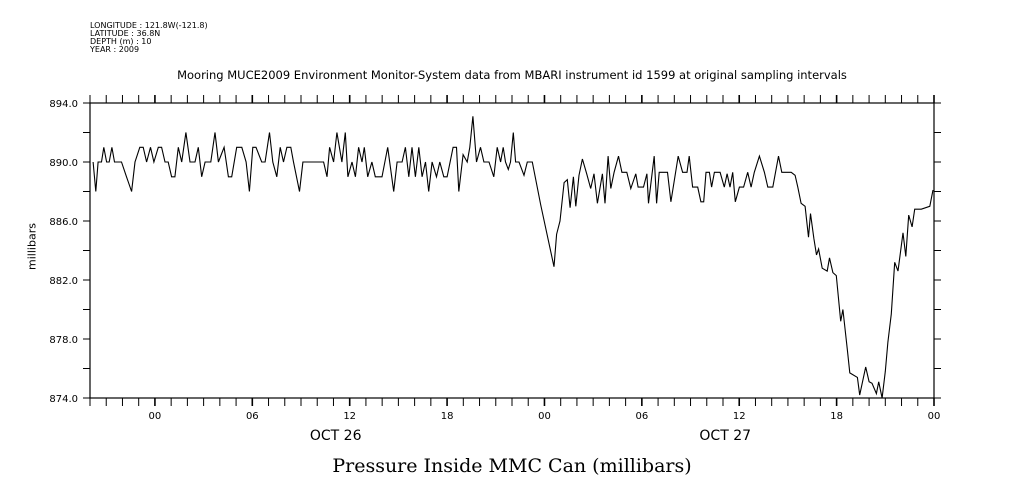 This screenshot has width=1009, height=504. I want to click on y-tick-label: 882.0, so click(63, 281).